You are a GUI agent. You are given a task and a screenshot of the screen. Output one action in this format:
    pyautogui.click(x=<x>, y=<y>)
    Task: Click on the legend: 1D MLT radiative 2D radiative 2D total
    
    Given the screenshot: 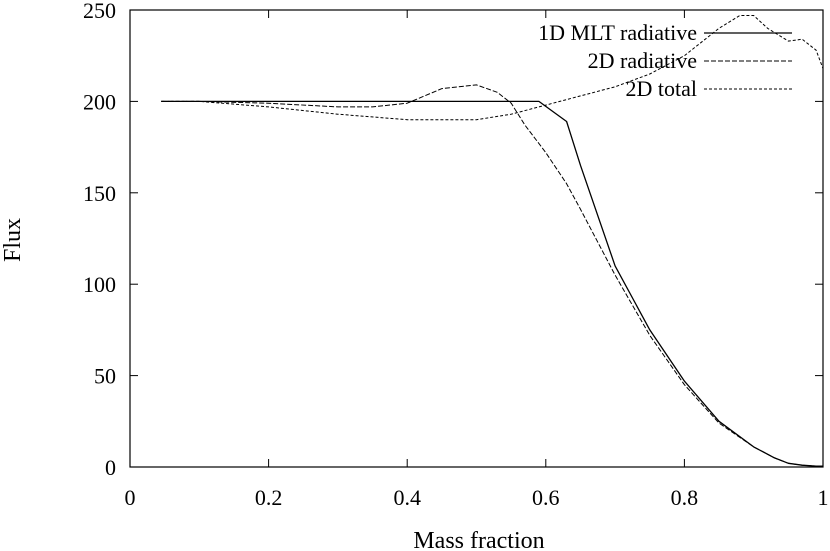 What is the action you would take?
    pyautogui.click(x=665, y=60)
    